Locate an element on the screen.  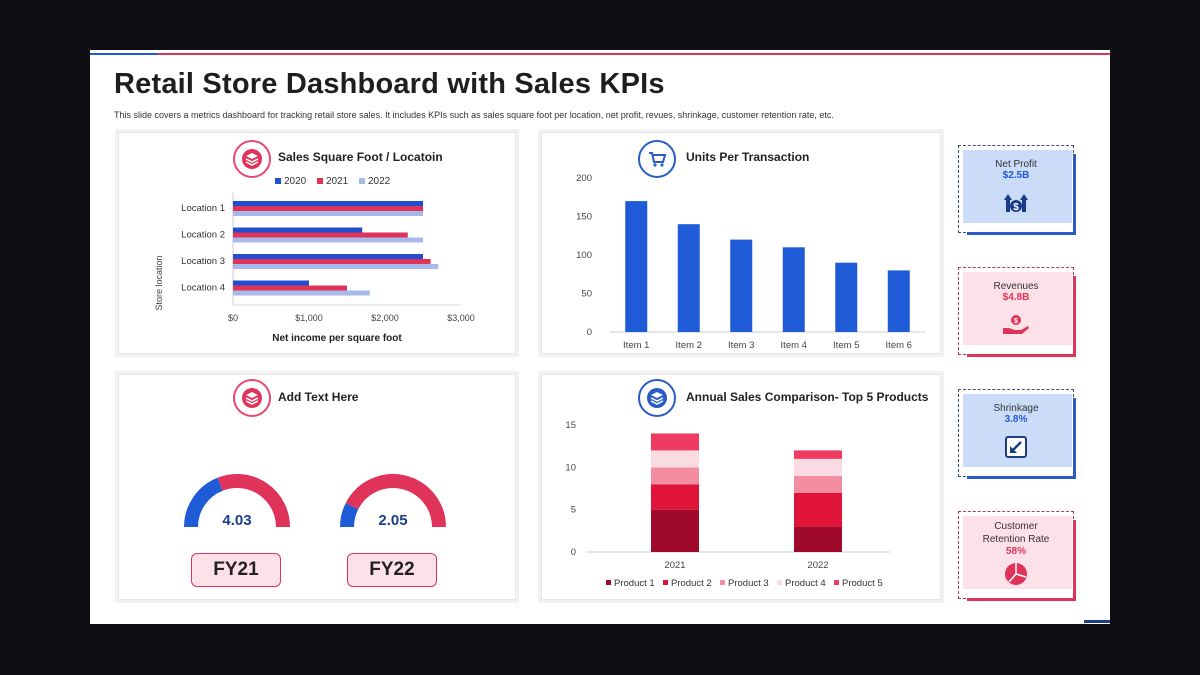
y-tick-label: 10 is located at coordinates (570, 467).